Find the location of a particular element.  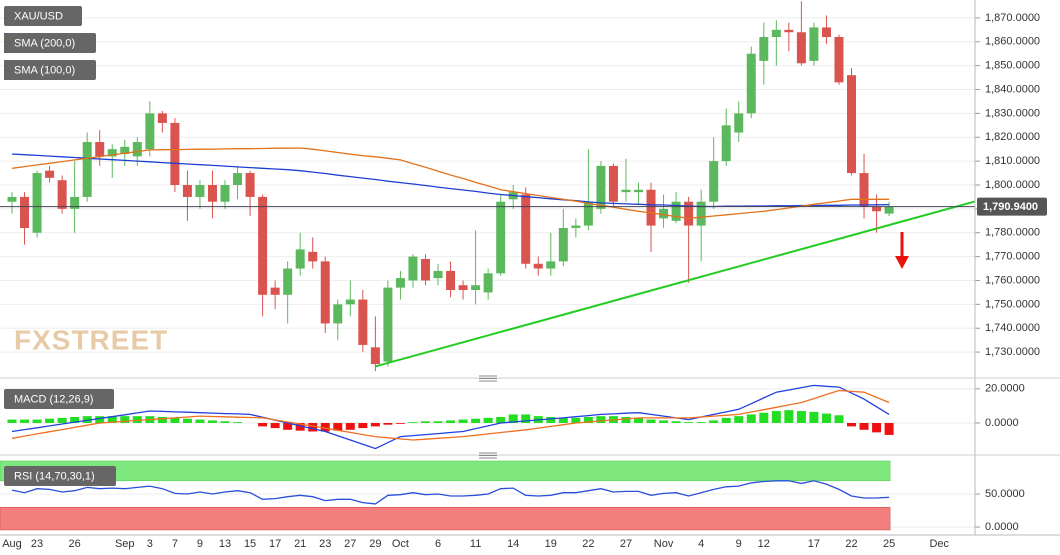

macd-line is located at coordinates (450, 415).